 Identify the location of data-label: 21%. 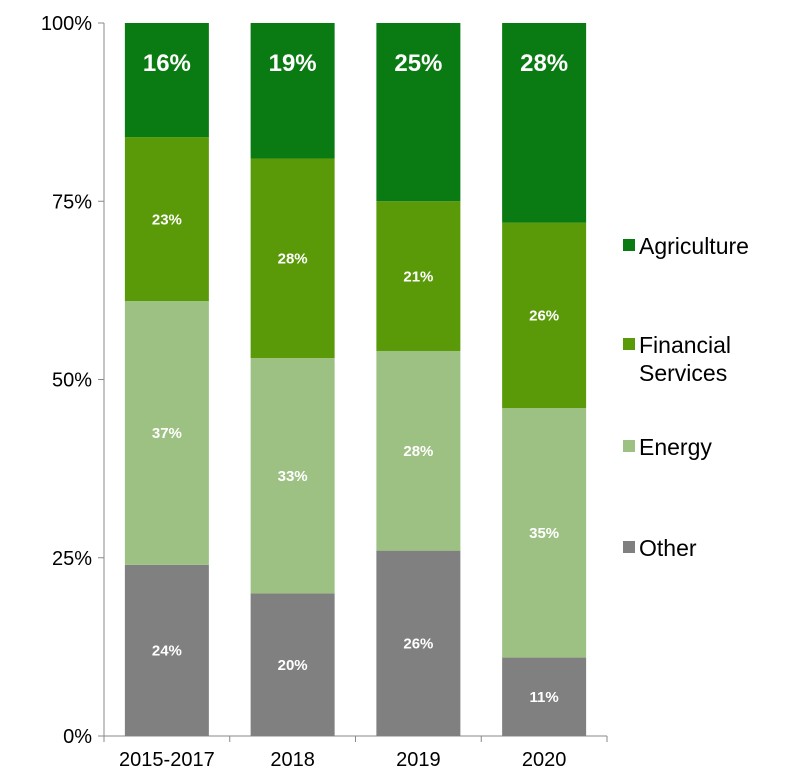
(418, 276).